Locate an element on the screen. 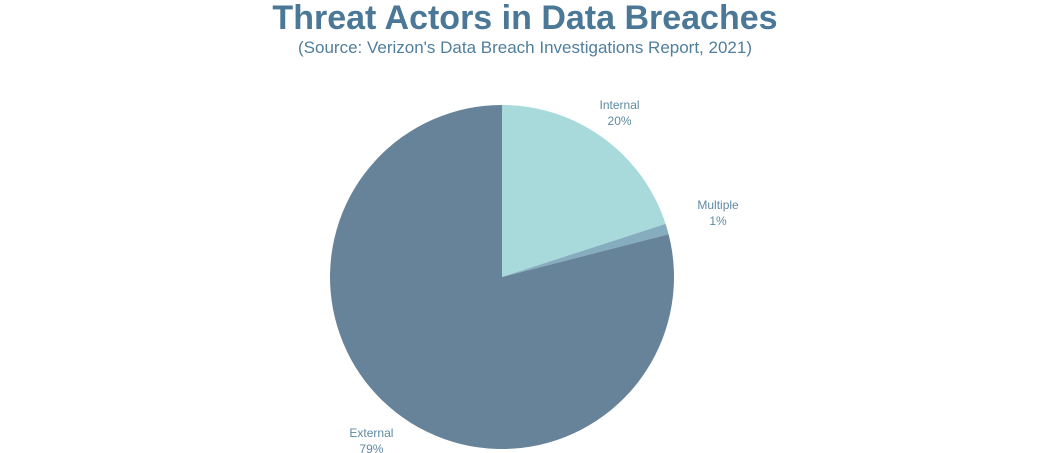 The image size is (1050, 453). pie-slice-internal is located at coordinates (584, 191).